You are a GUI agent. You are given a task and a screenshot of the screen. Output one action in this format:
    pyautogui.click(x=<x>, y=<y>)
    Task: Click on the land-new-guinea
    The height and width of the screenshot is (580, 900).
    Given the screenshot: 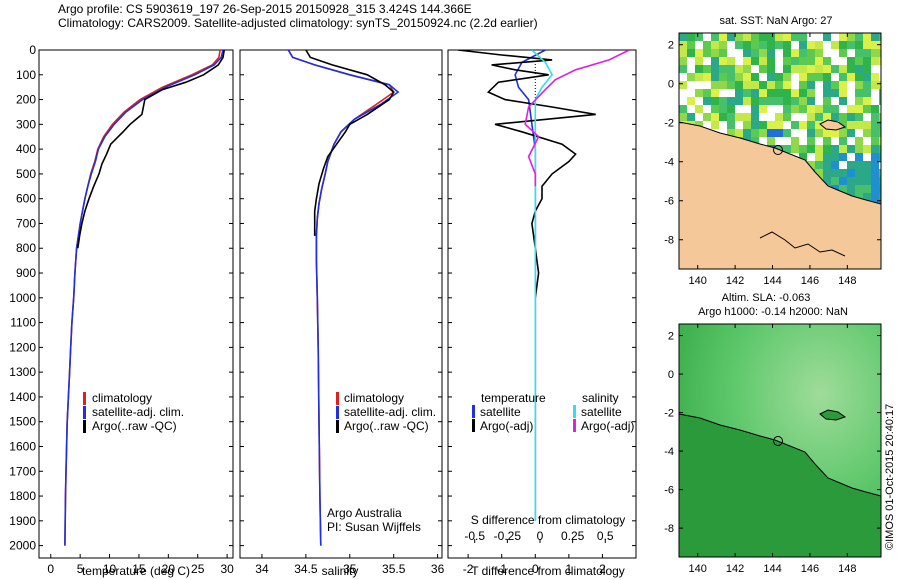 What is the action you would take?
    pyautogui.click(x=780, y=195)
    